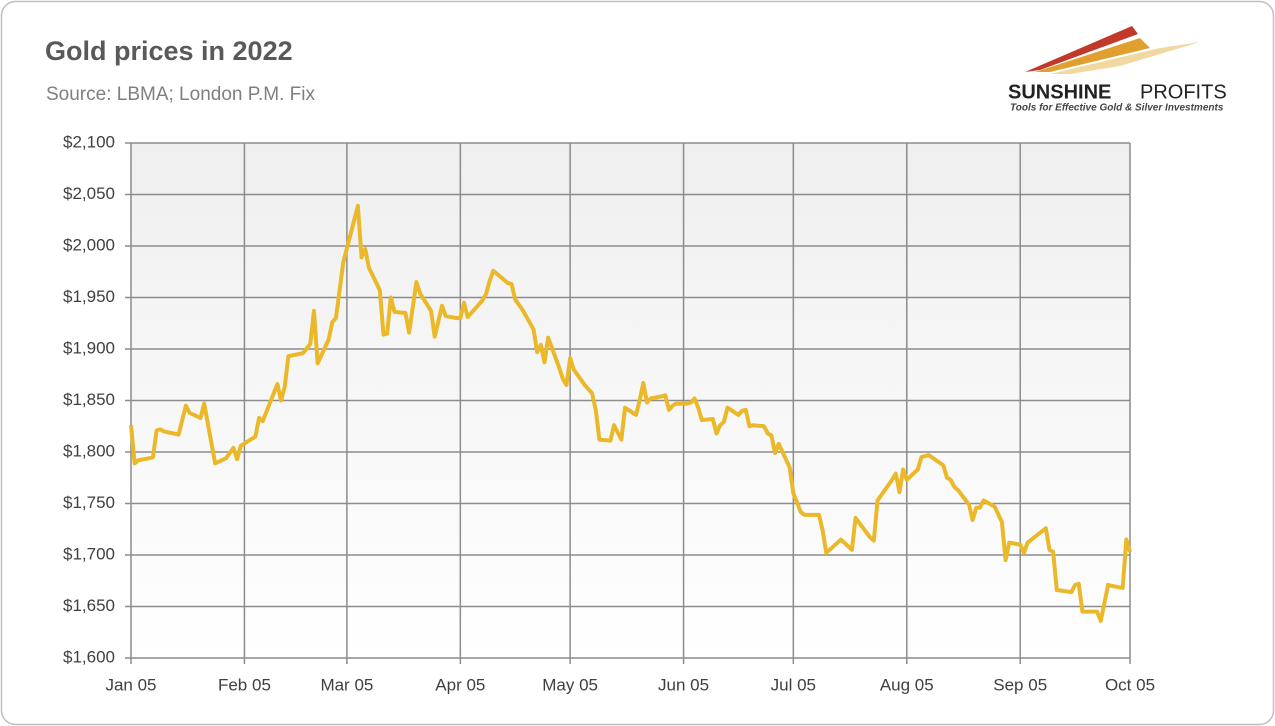  What do you see at coordinates (89, 605) in the screenshot?
I see `y-tick-label: $1,650` at bounding box center [89, 605].